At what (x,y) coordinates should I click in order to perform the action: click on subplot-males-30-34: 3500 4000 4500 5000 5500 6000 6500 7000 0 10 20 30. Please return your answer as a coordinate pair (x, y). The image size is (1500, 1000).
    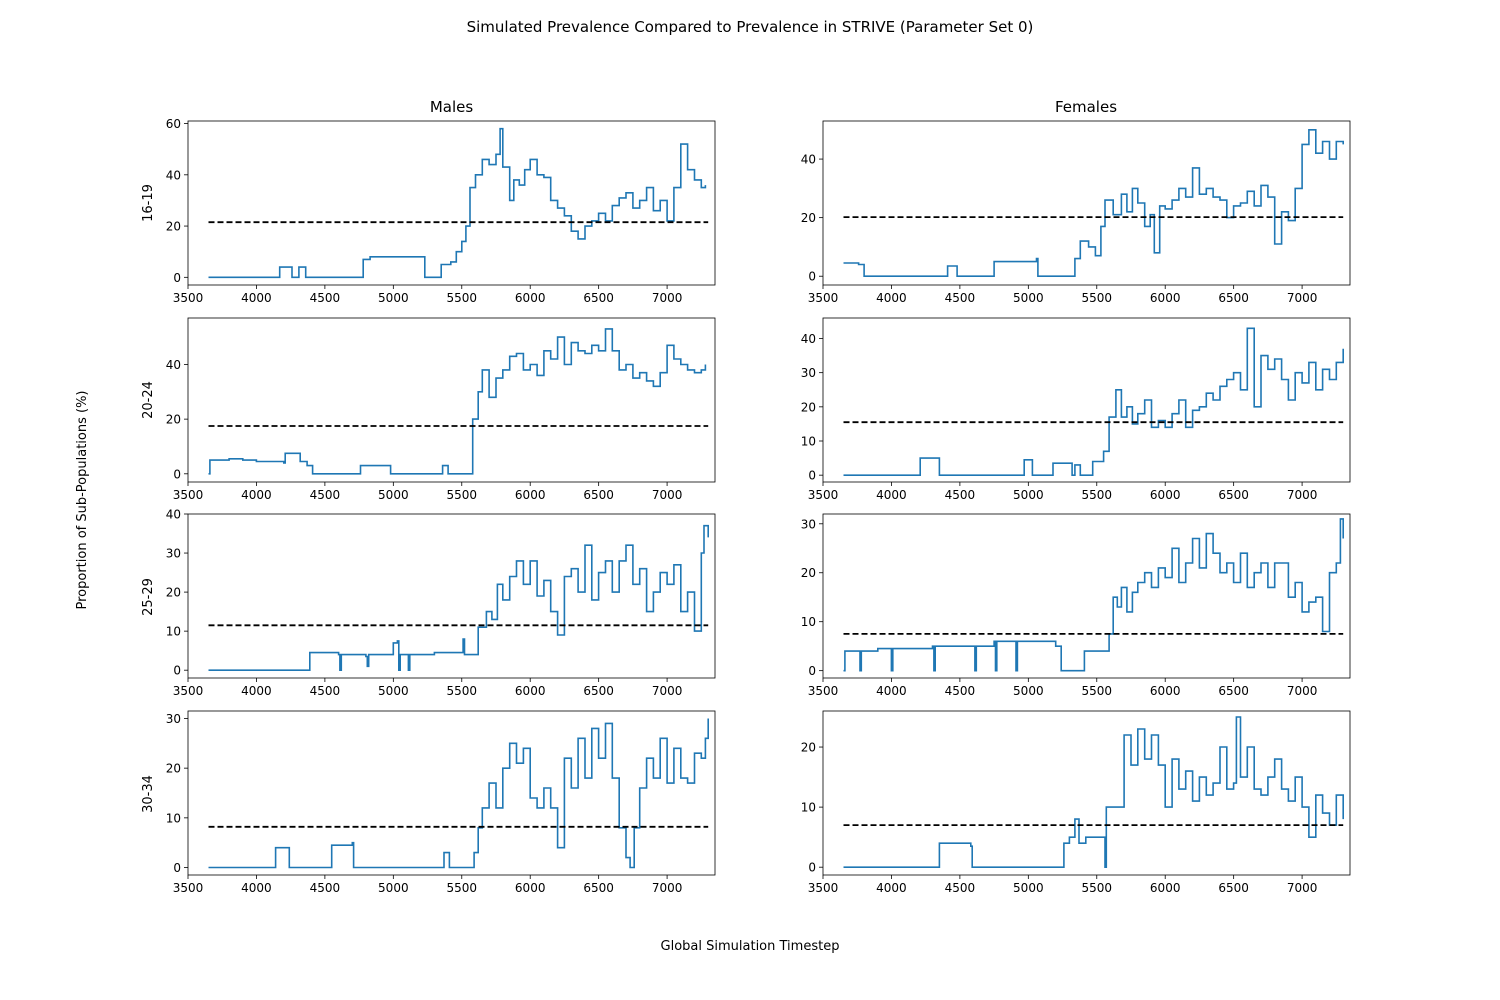
    Looking at the image, I should click on (441, 802).